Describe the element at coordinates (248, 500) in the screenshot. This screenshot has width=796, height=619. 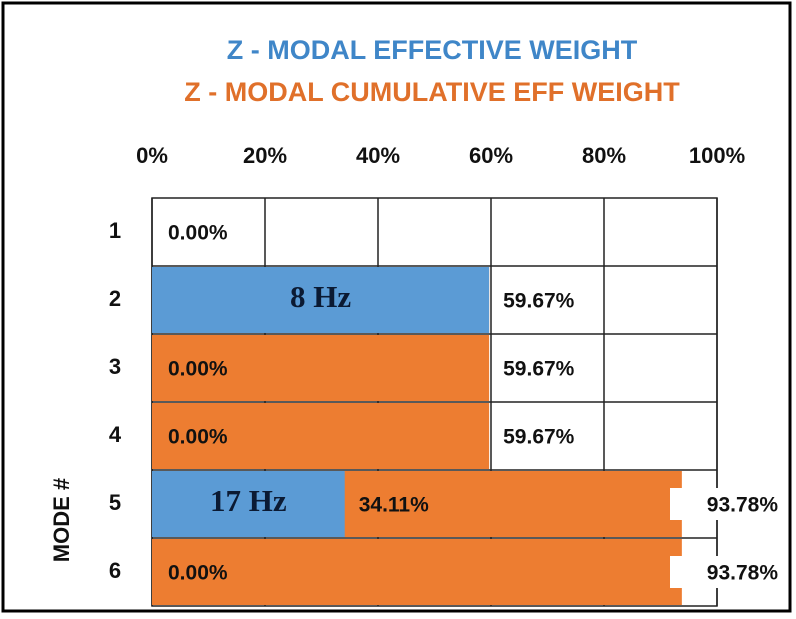
I see `annotation: 17 Hz` at that location.